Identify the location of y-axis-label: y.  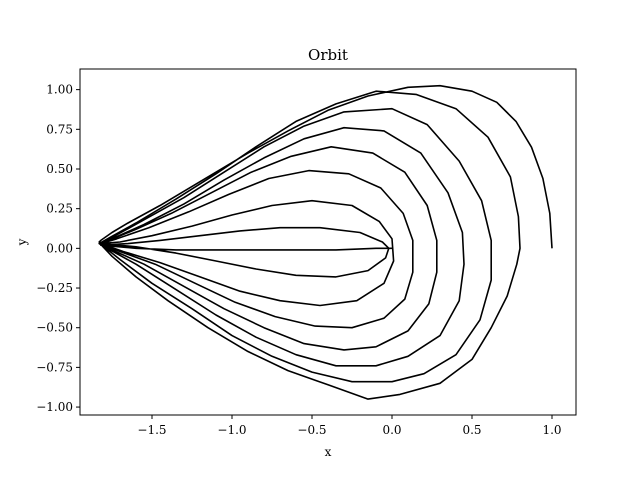
(22, 242).